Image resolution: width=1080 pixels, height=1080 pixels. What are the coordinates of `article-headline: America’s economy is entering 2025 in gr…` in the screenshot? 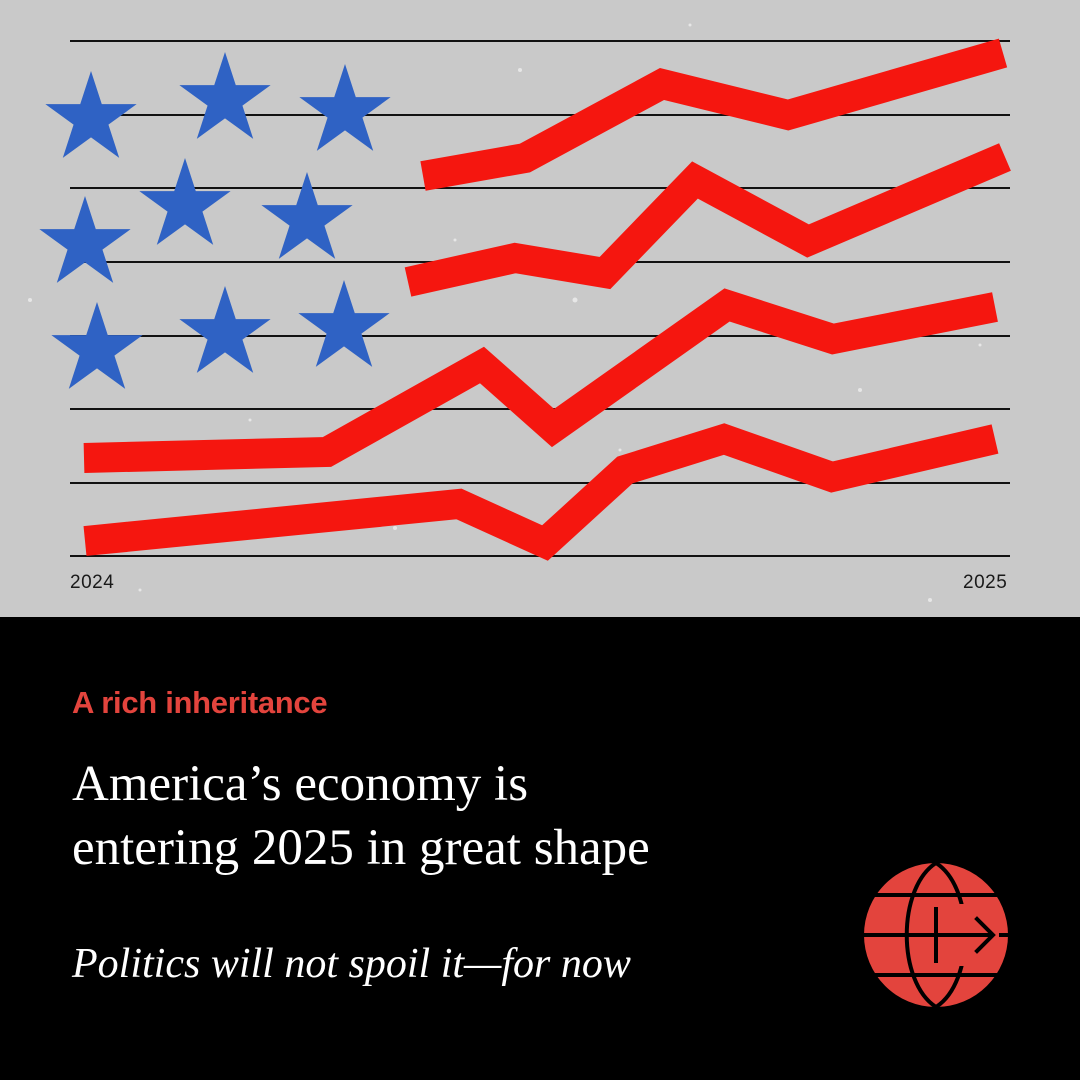 It's located at (472, 816).